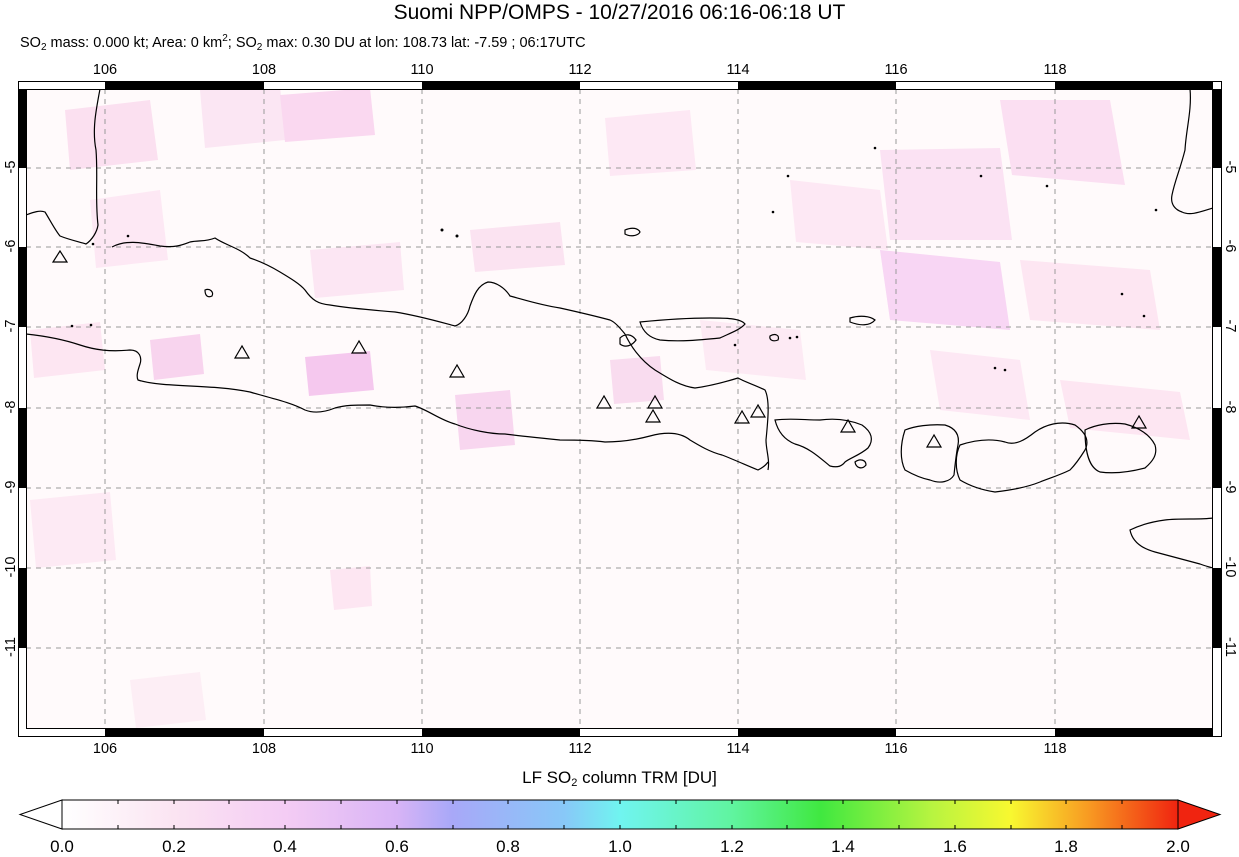  I want to click on colorbar-label: 0.4, so click(285, 846).